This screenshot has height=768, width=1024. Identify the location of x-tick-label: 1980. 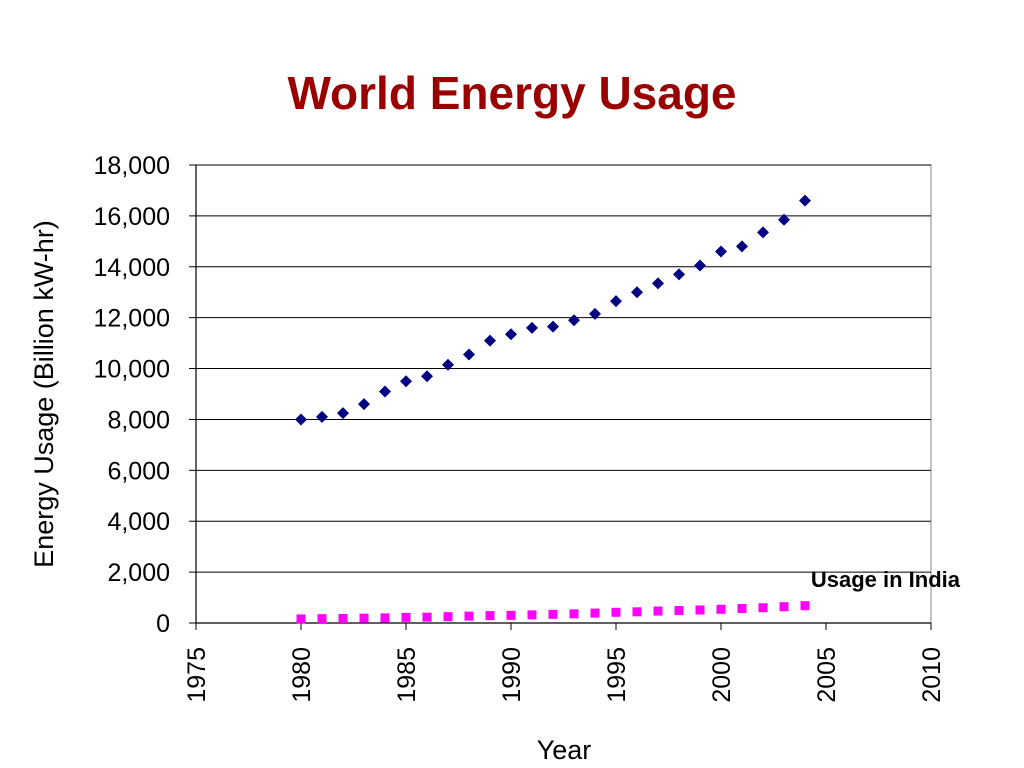
(302, 675).